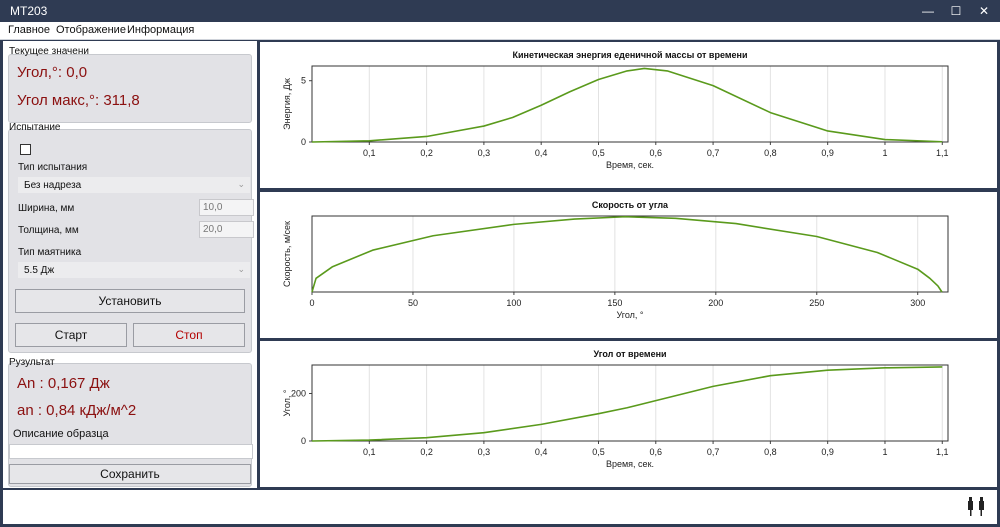 This screenshot has width=1000, height=527. I want to click on plug-icon, so click(976, 506).